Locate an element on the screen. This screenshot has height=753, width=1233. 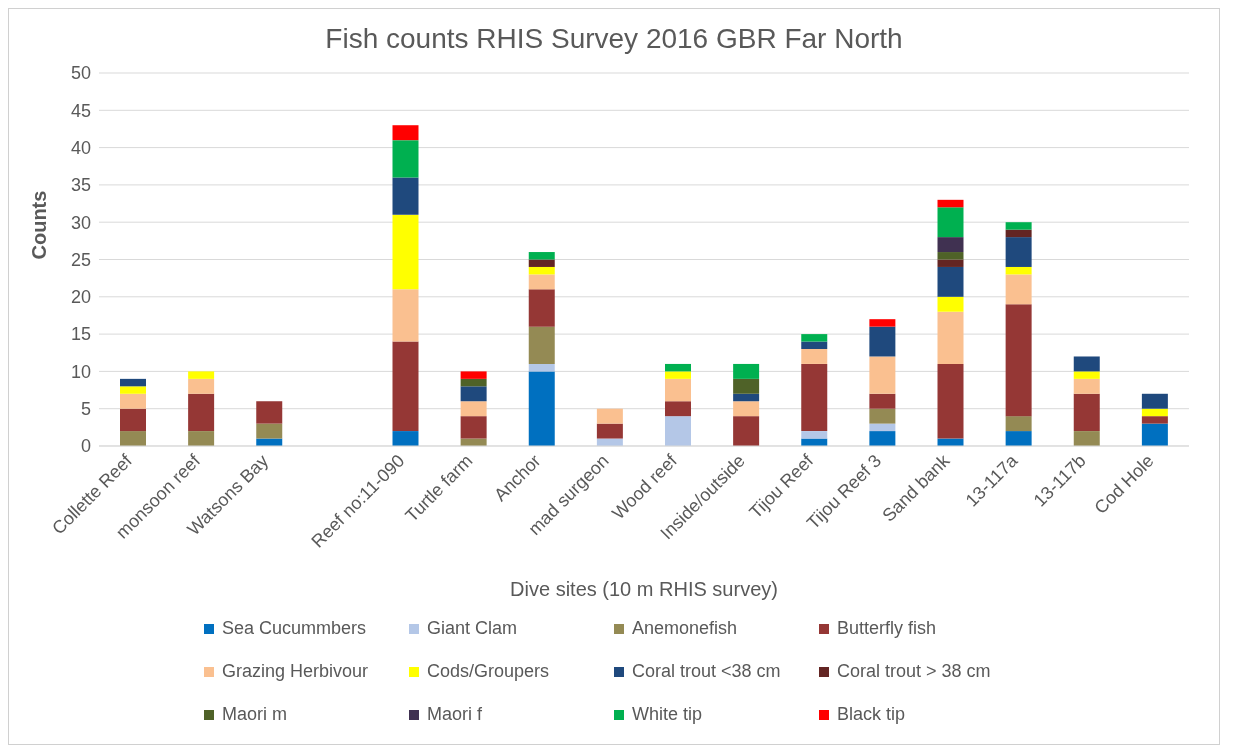
y-axis-title: Counts is located at coordinates (39, 225).